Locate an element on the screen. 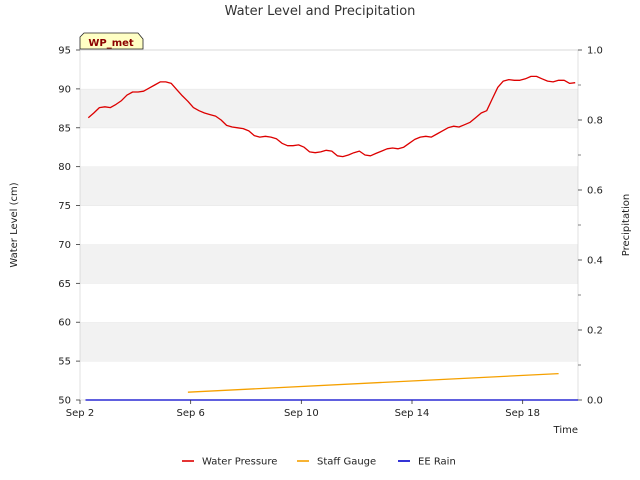 This screenshot has width=640, height=480. legend: Water Pressure Staff Gauge EE Rain is located at coordinates (319, 462).